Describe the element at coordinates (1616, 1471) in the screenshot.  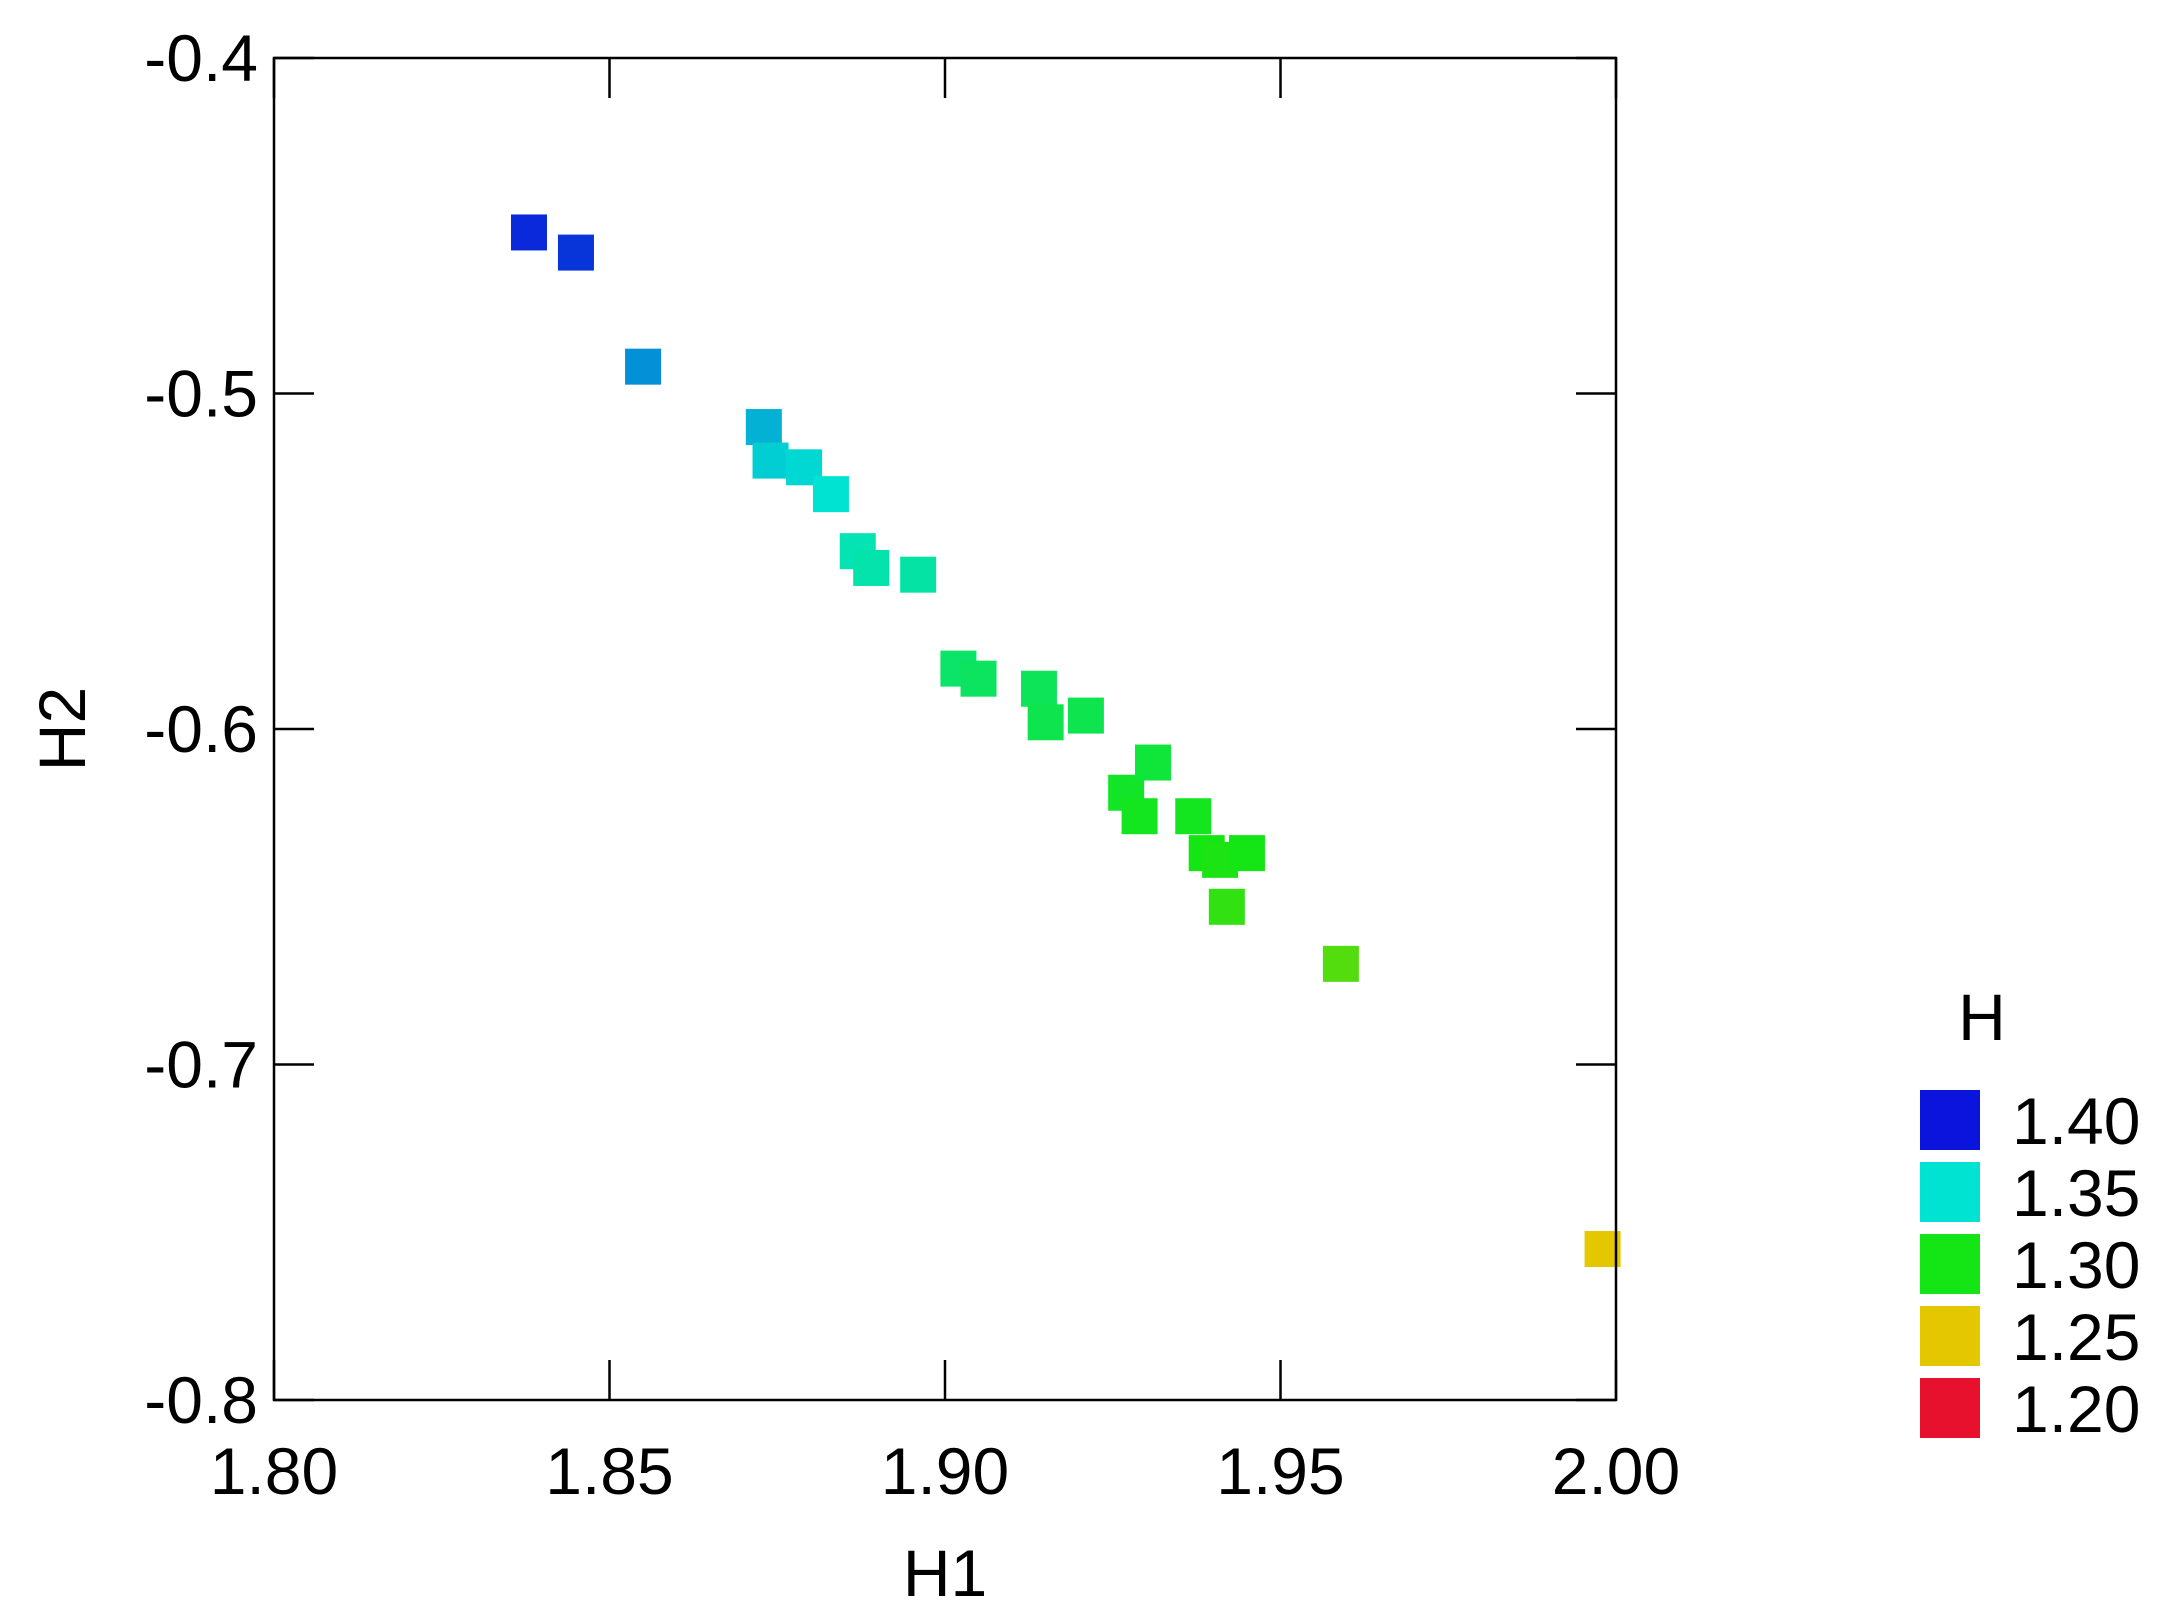
I see `x-tick-label: 2.00` at that location.